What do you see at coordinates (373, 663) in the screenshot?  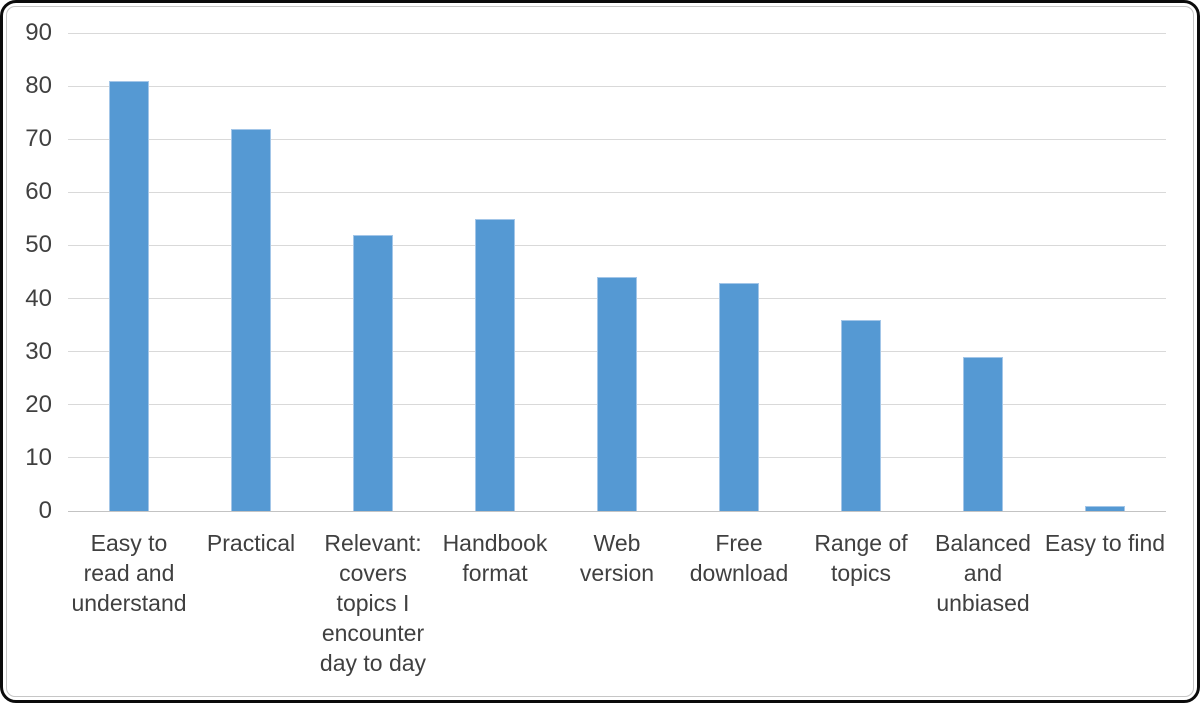 I see `x-label-line: day to day` at bounding box center [373, 663].